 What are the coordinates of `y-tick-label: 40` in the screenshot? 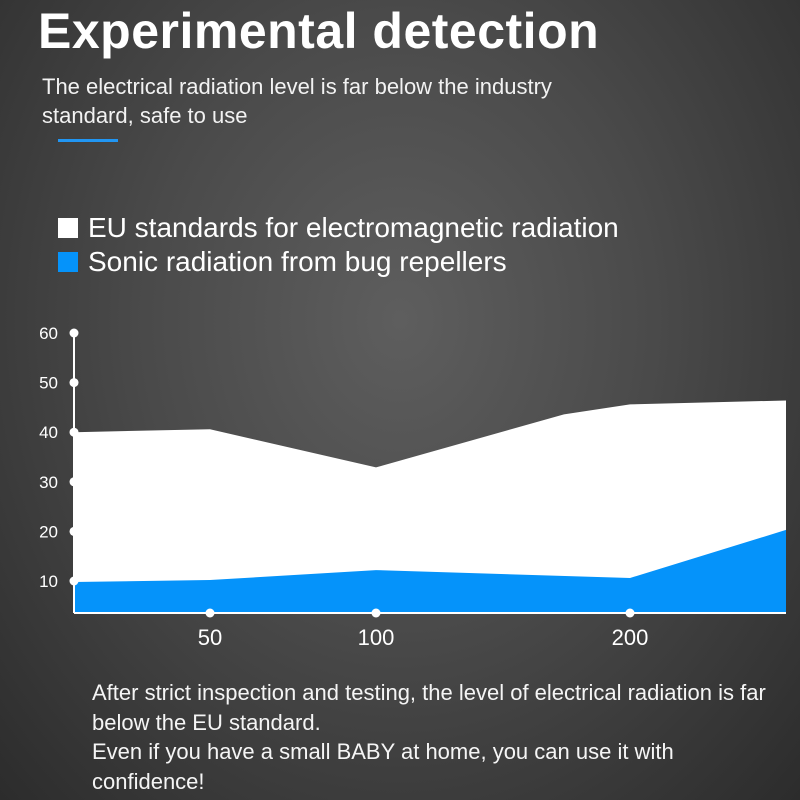 It's located at (48, 432).